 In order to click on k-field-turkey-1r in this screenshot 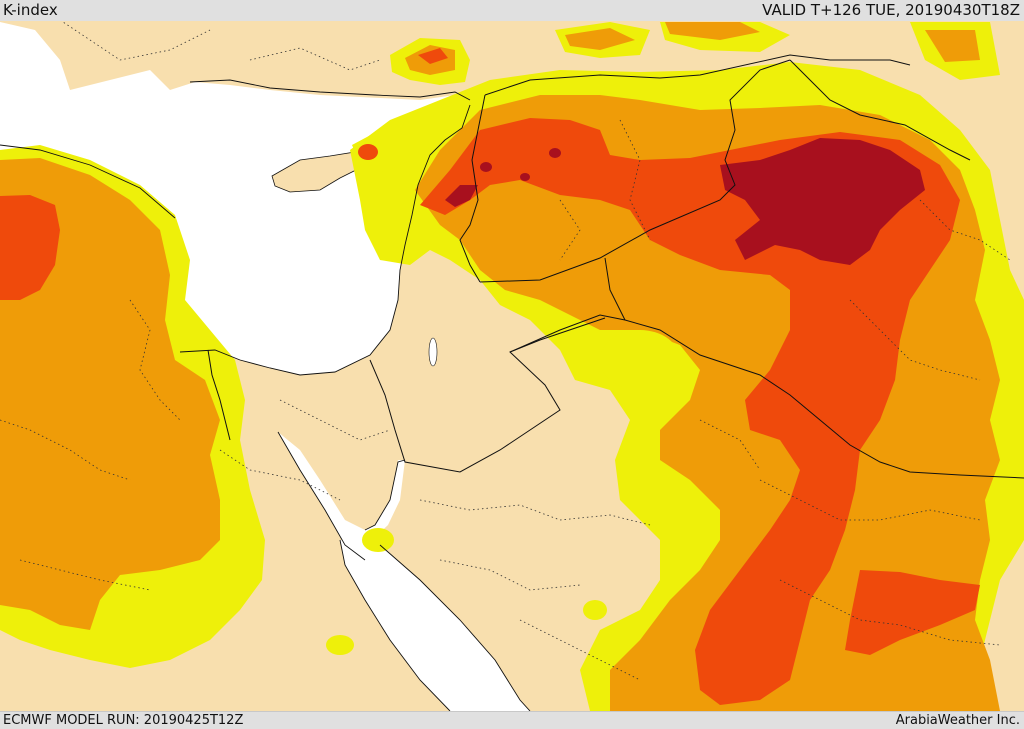, I will do `click(433, 56)`.